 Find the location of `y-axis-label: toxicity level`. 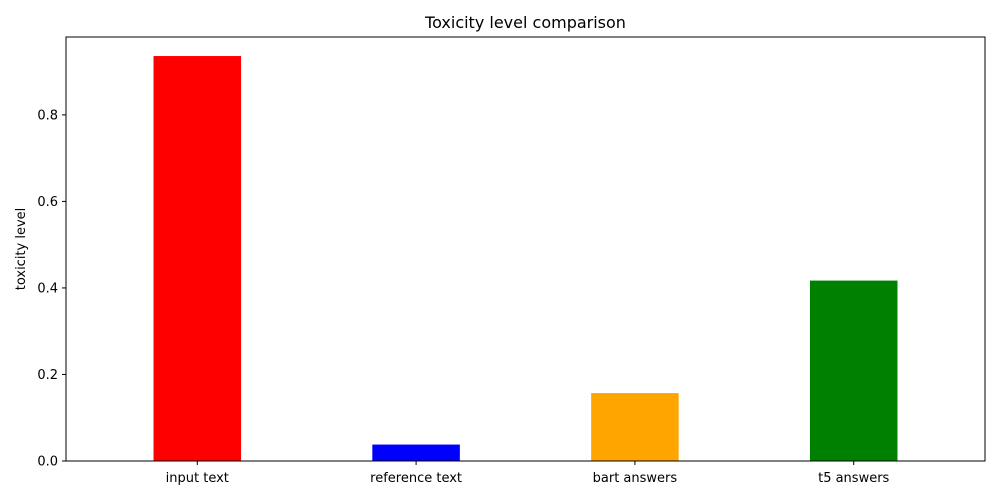

y-axis-label: toxicity level is located at coordinates (21, 249).